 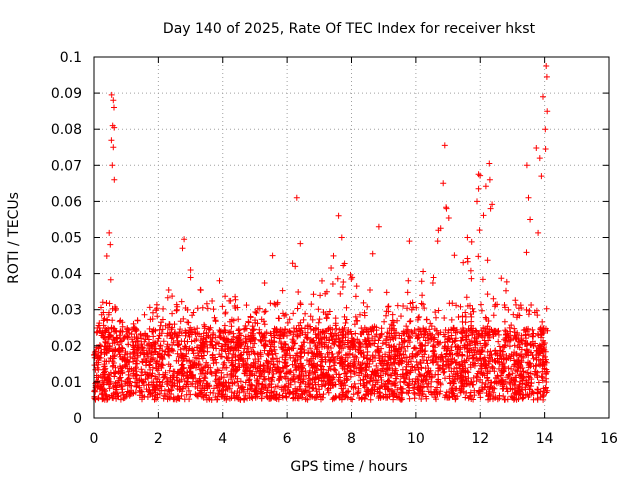 What do you see at coordinates (71, 58) in the screenshot?
I see `y-tick-label: 0.1` at bounding box center [71, 58].